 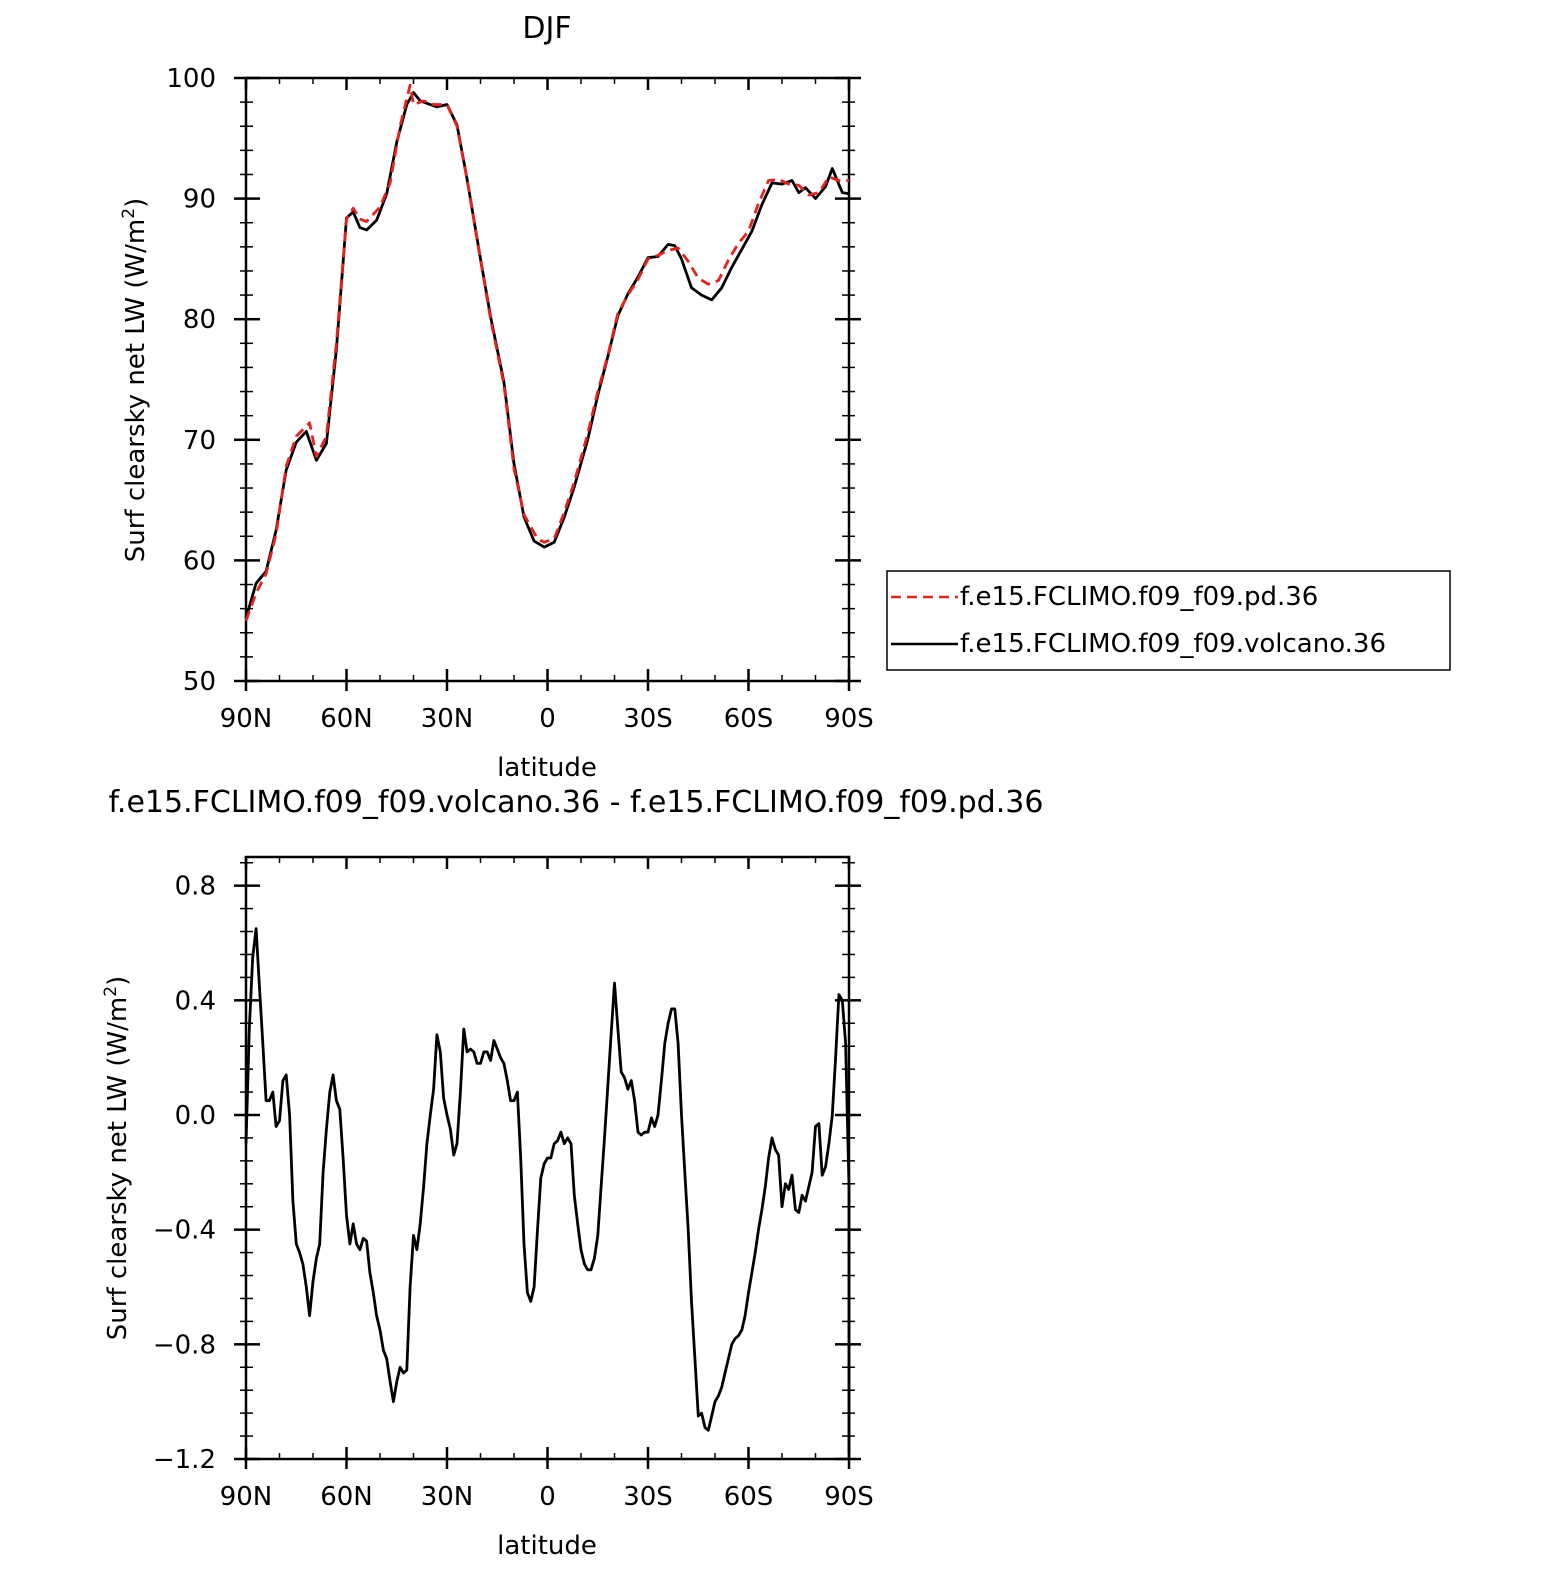 I want to click on bottom-x-tick-label: 60S, so click(x=749, y=1497).